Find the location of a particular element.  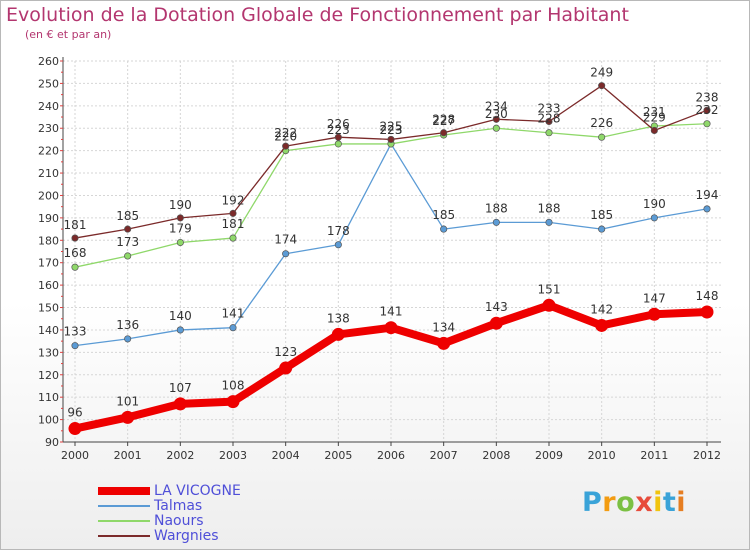

data-label: 194 is located at coordinates (707, 195).